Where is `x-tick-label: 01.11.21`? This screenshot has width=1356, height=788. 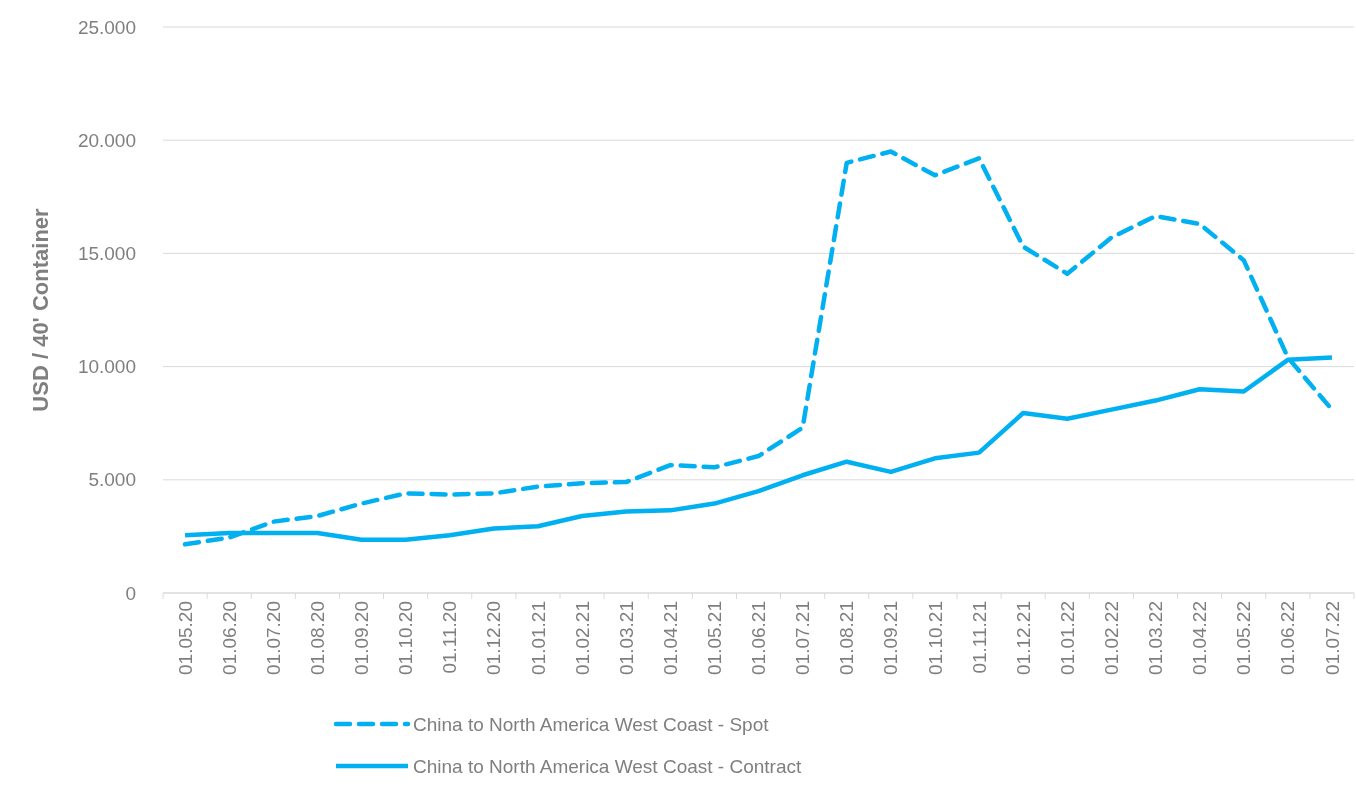
x-tick-label: 01.11.21 is located at coordinates (979, 637).